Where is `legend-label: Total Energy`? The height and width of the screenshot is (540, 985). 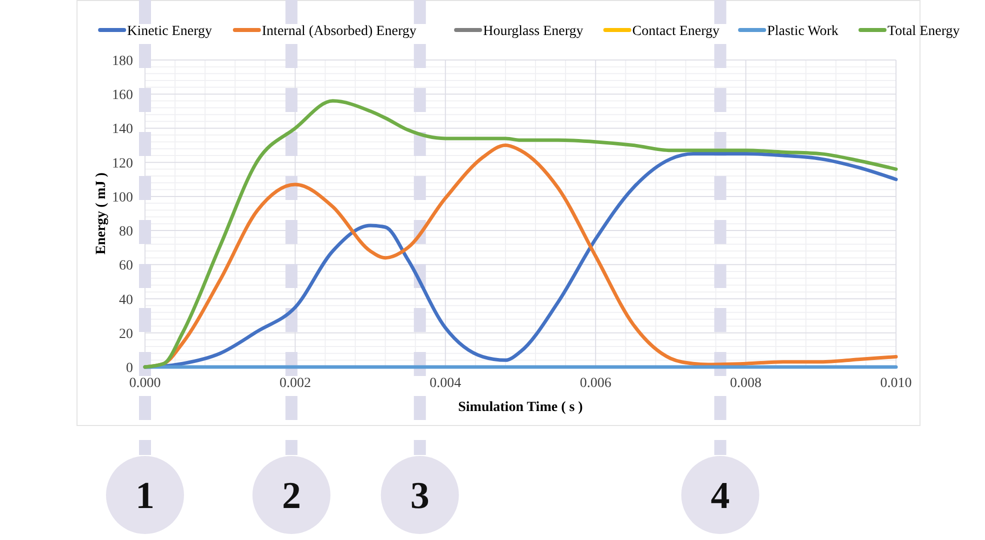 legend-label: Total Energy is located at coordinates (924, 31).